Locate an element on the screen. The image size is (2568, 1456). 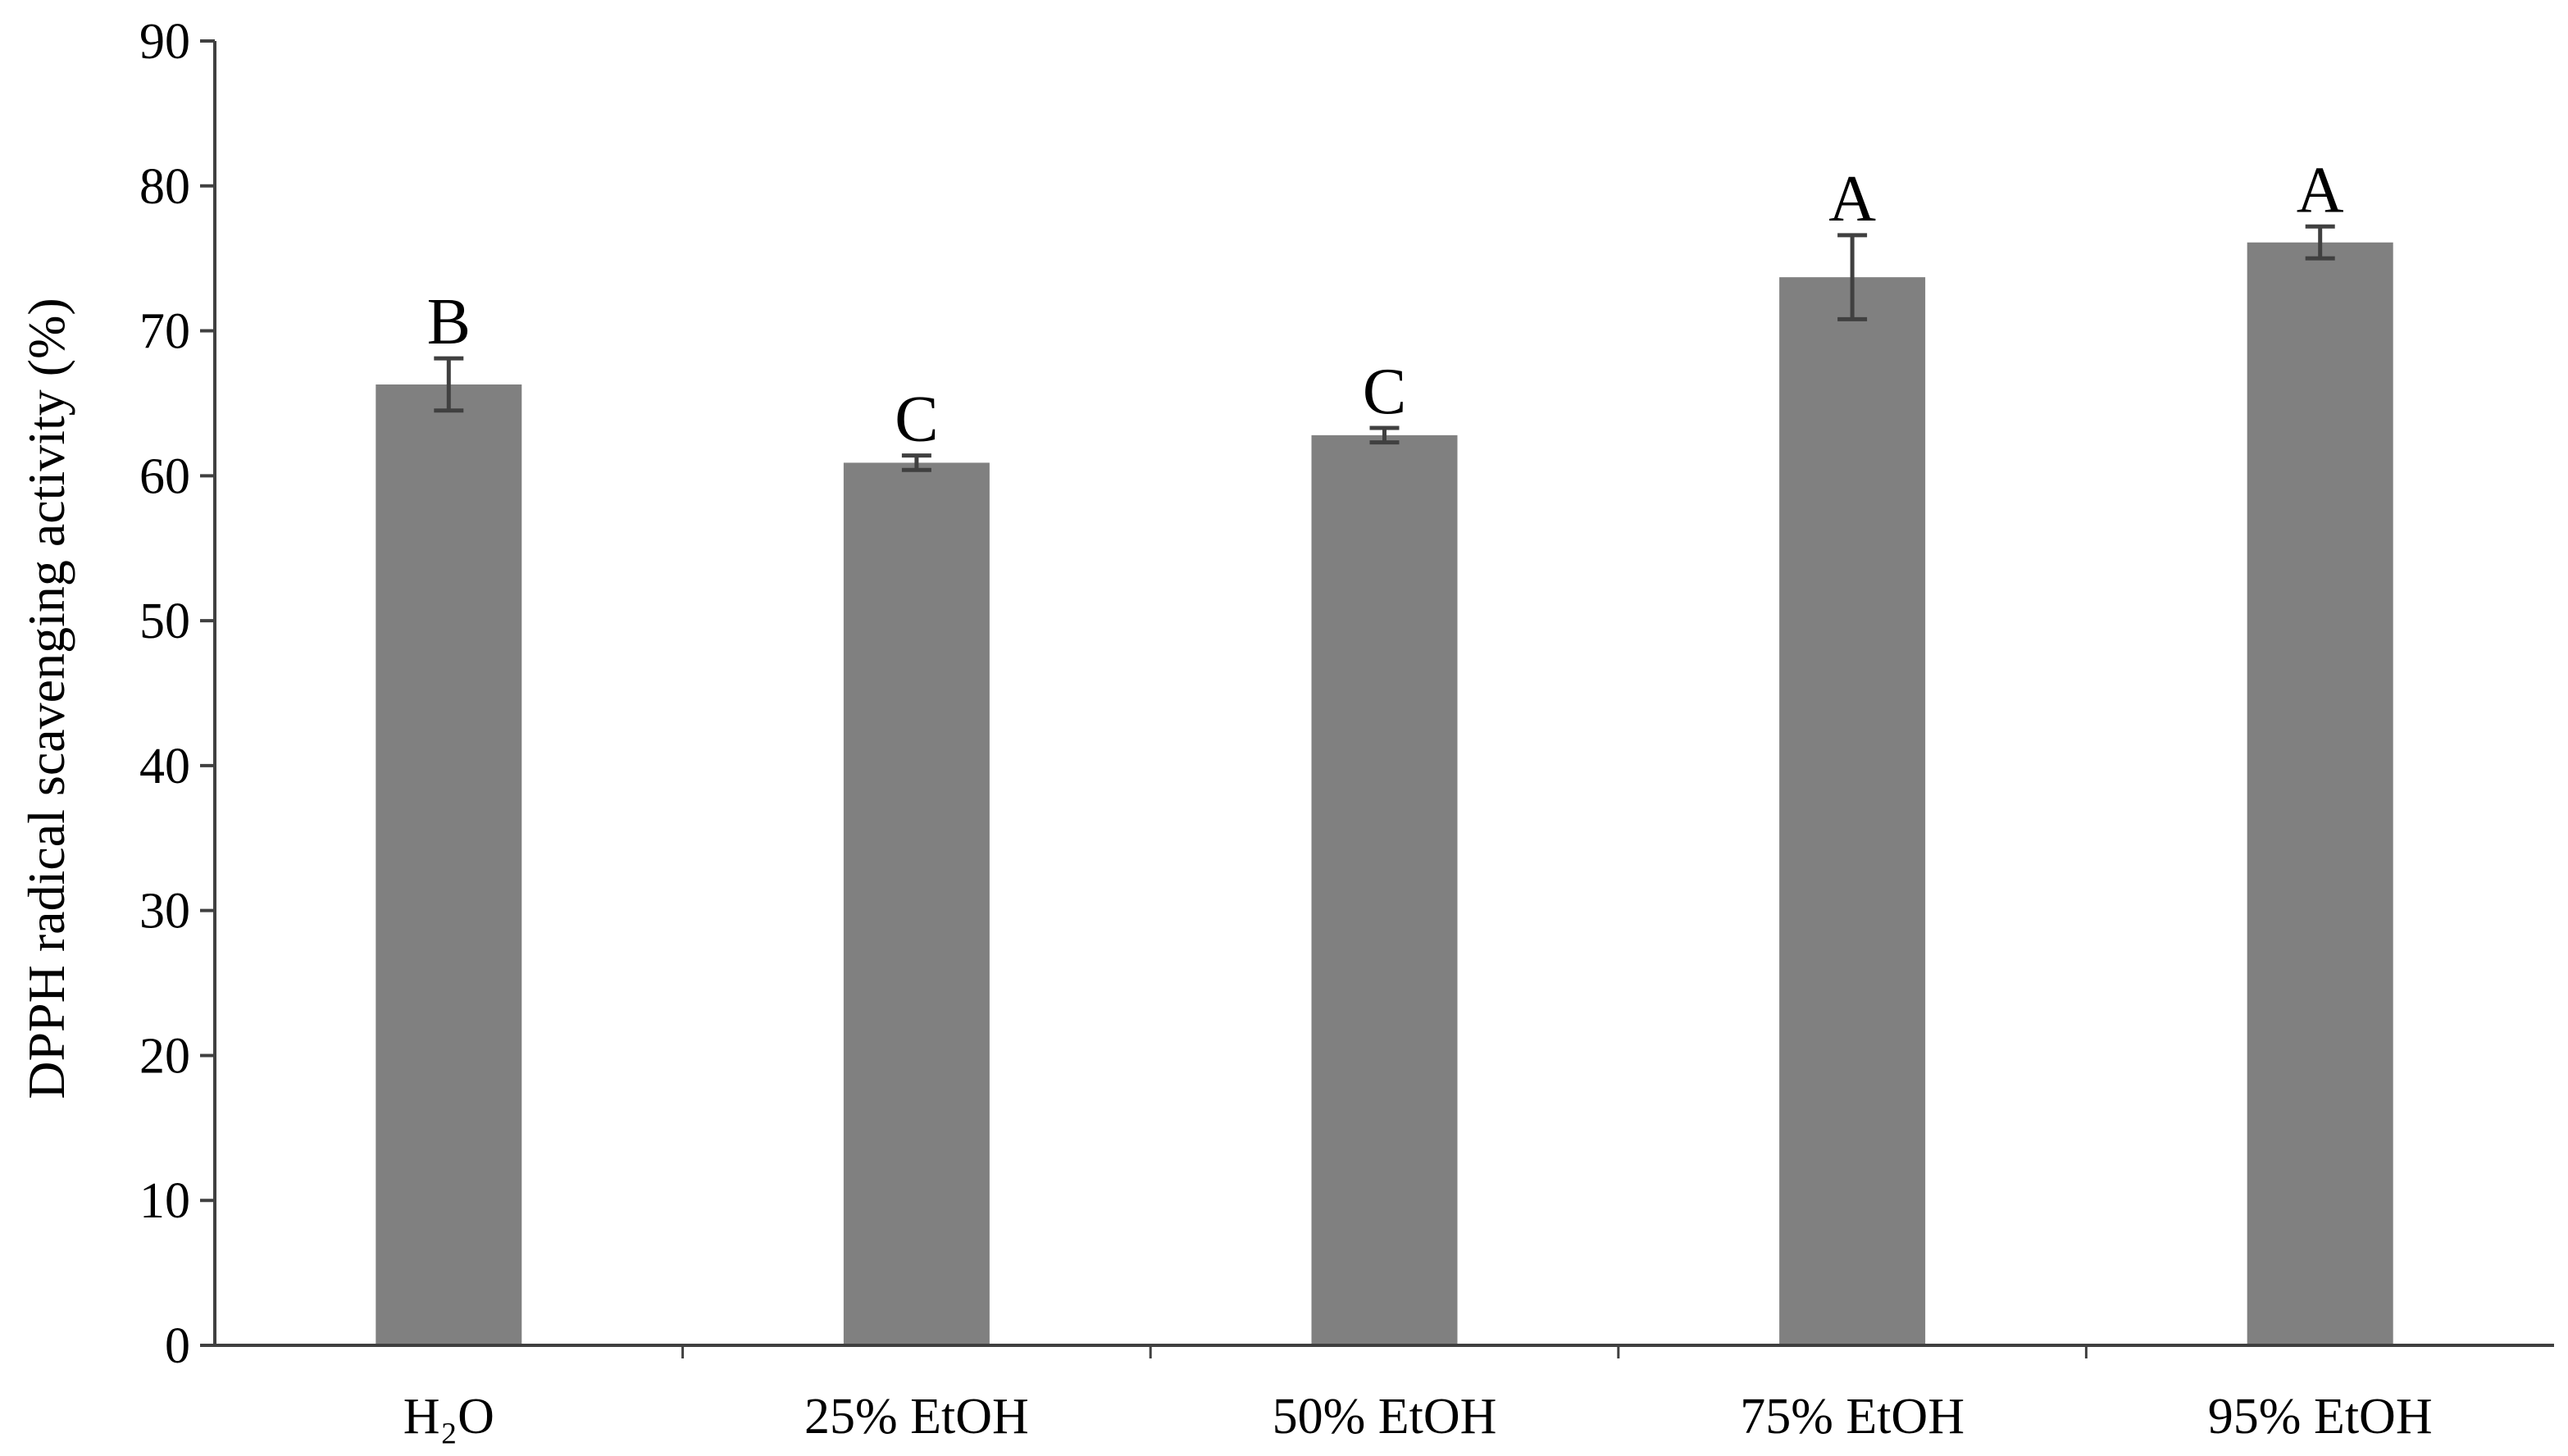
y-tick-label: 50 is located at coordinates (164, 622).